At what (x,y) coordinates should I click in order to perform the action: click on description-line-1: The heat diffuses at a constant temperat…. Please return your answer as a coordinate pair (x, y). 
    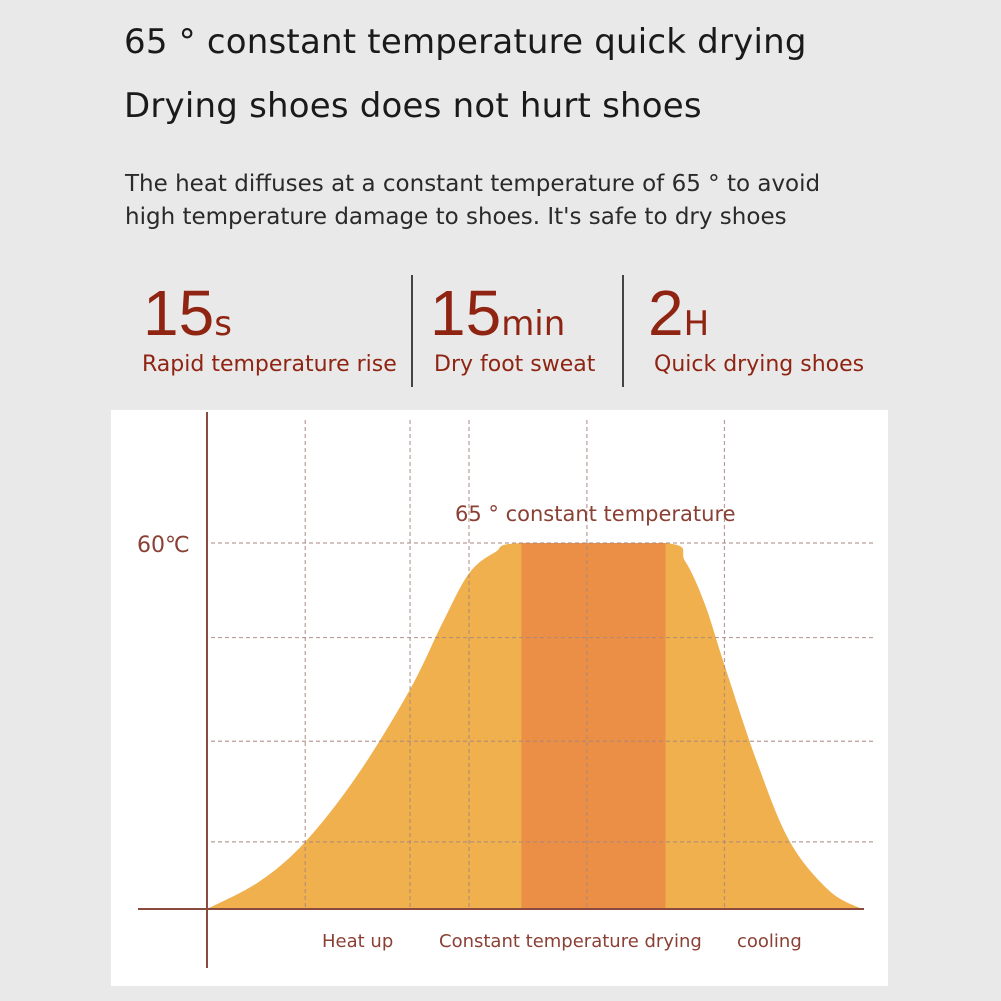
    Looking at the image, I should click on (473, 184).